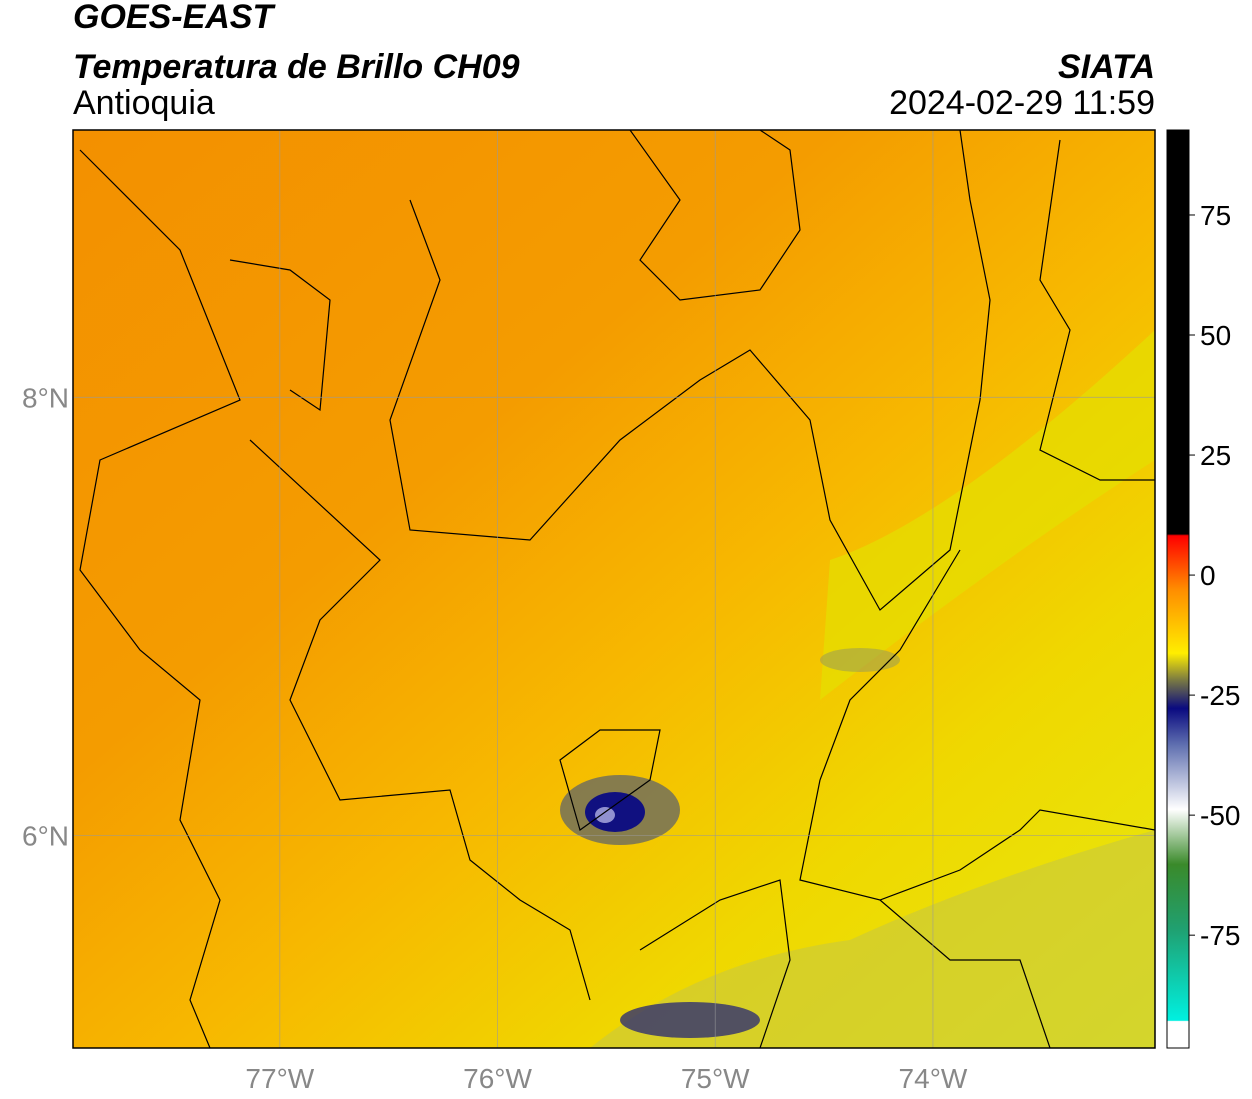 This screenshot has width=1252, height=1099. I want to click on subtitle: Temperatura de Brillo CH09, so click(296, 67).